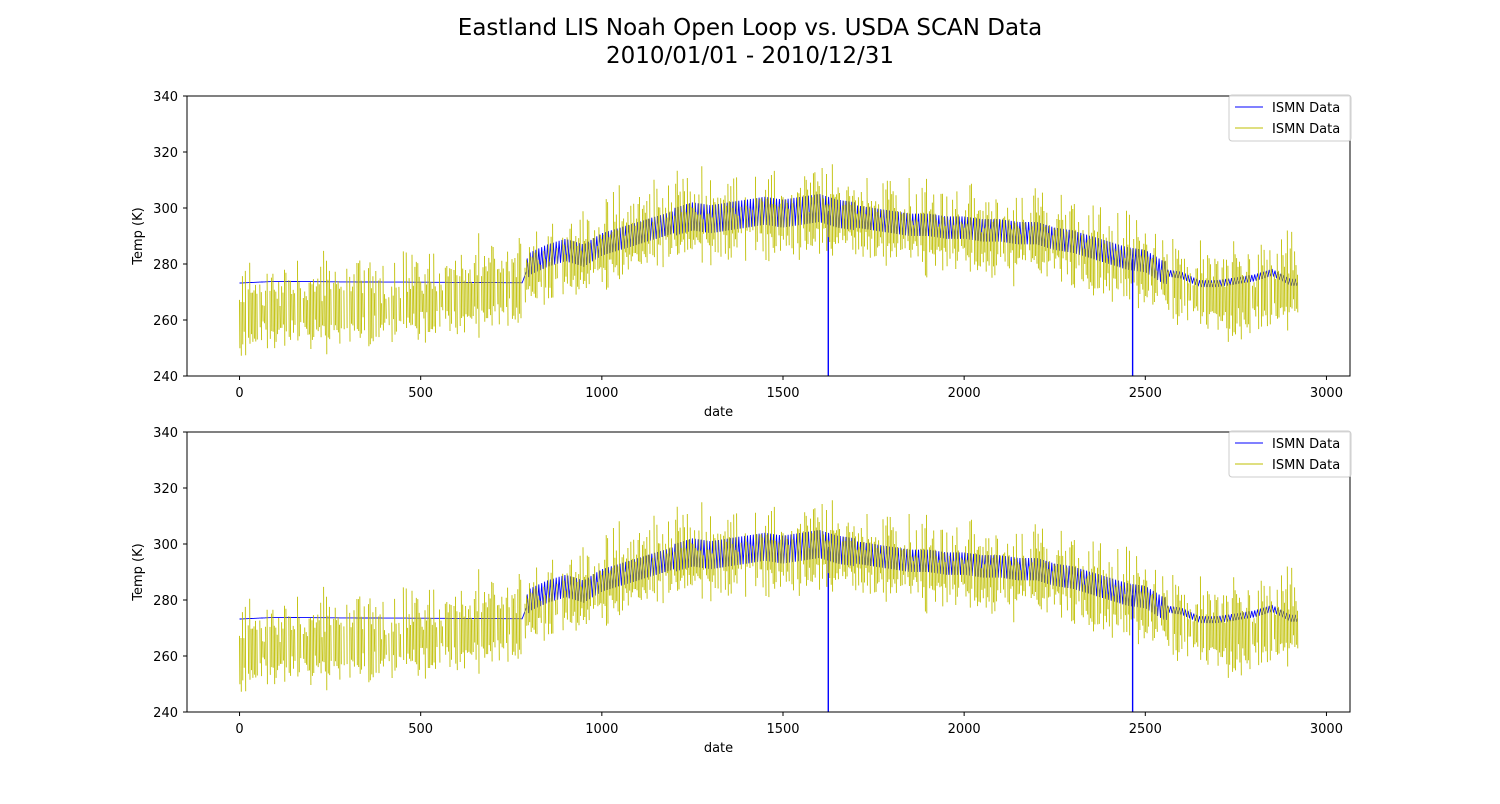  I want to click on figure-title-line-2: 2010/01/01 - 2010/12/31, so click(750, 56).